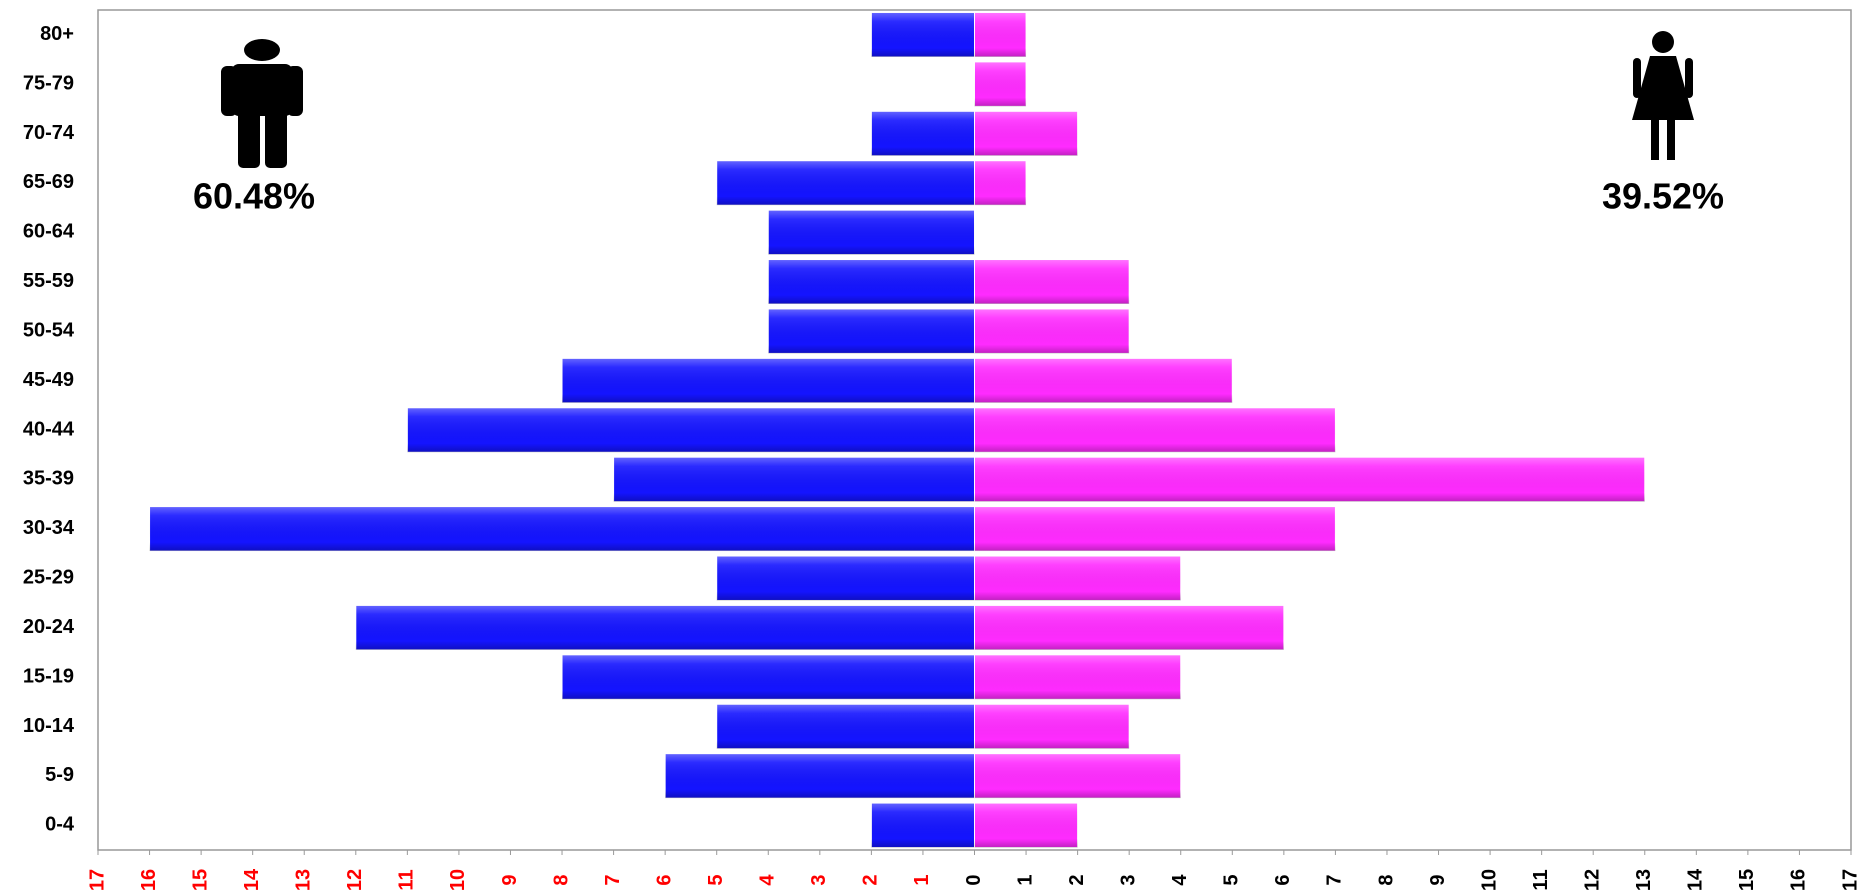 The image size is (1869, 896). I want to click on y-tick-label: 25-29, so click(48, 578).